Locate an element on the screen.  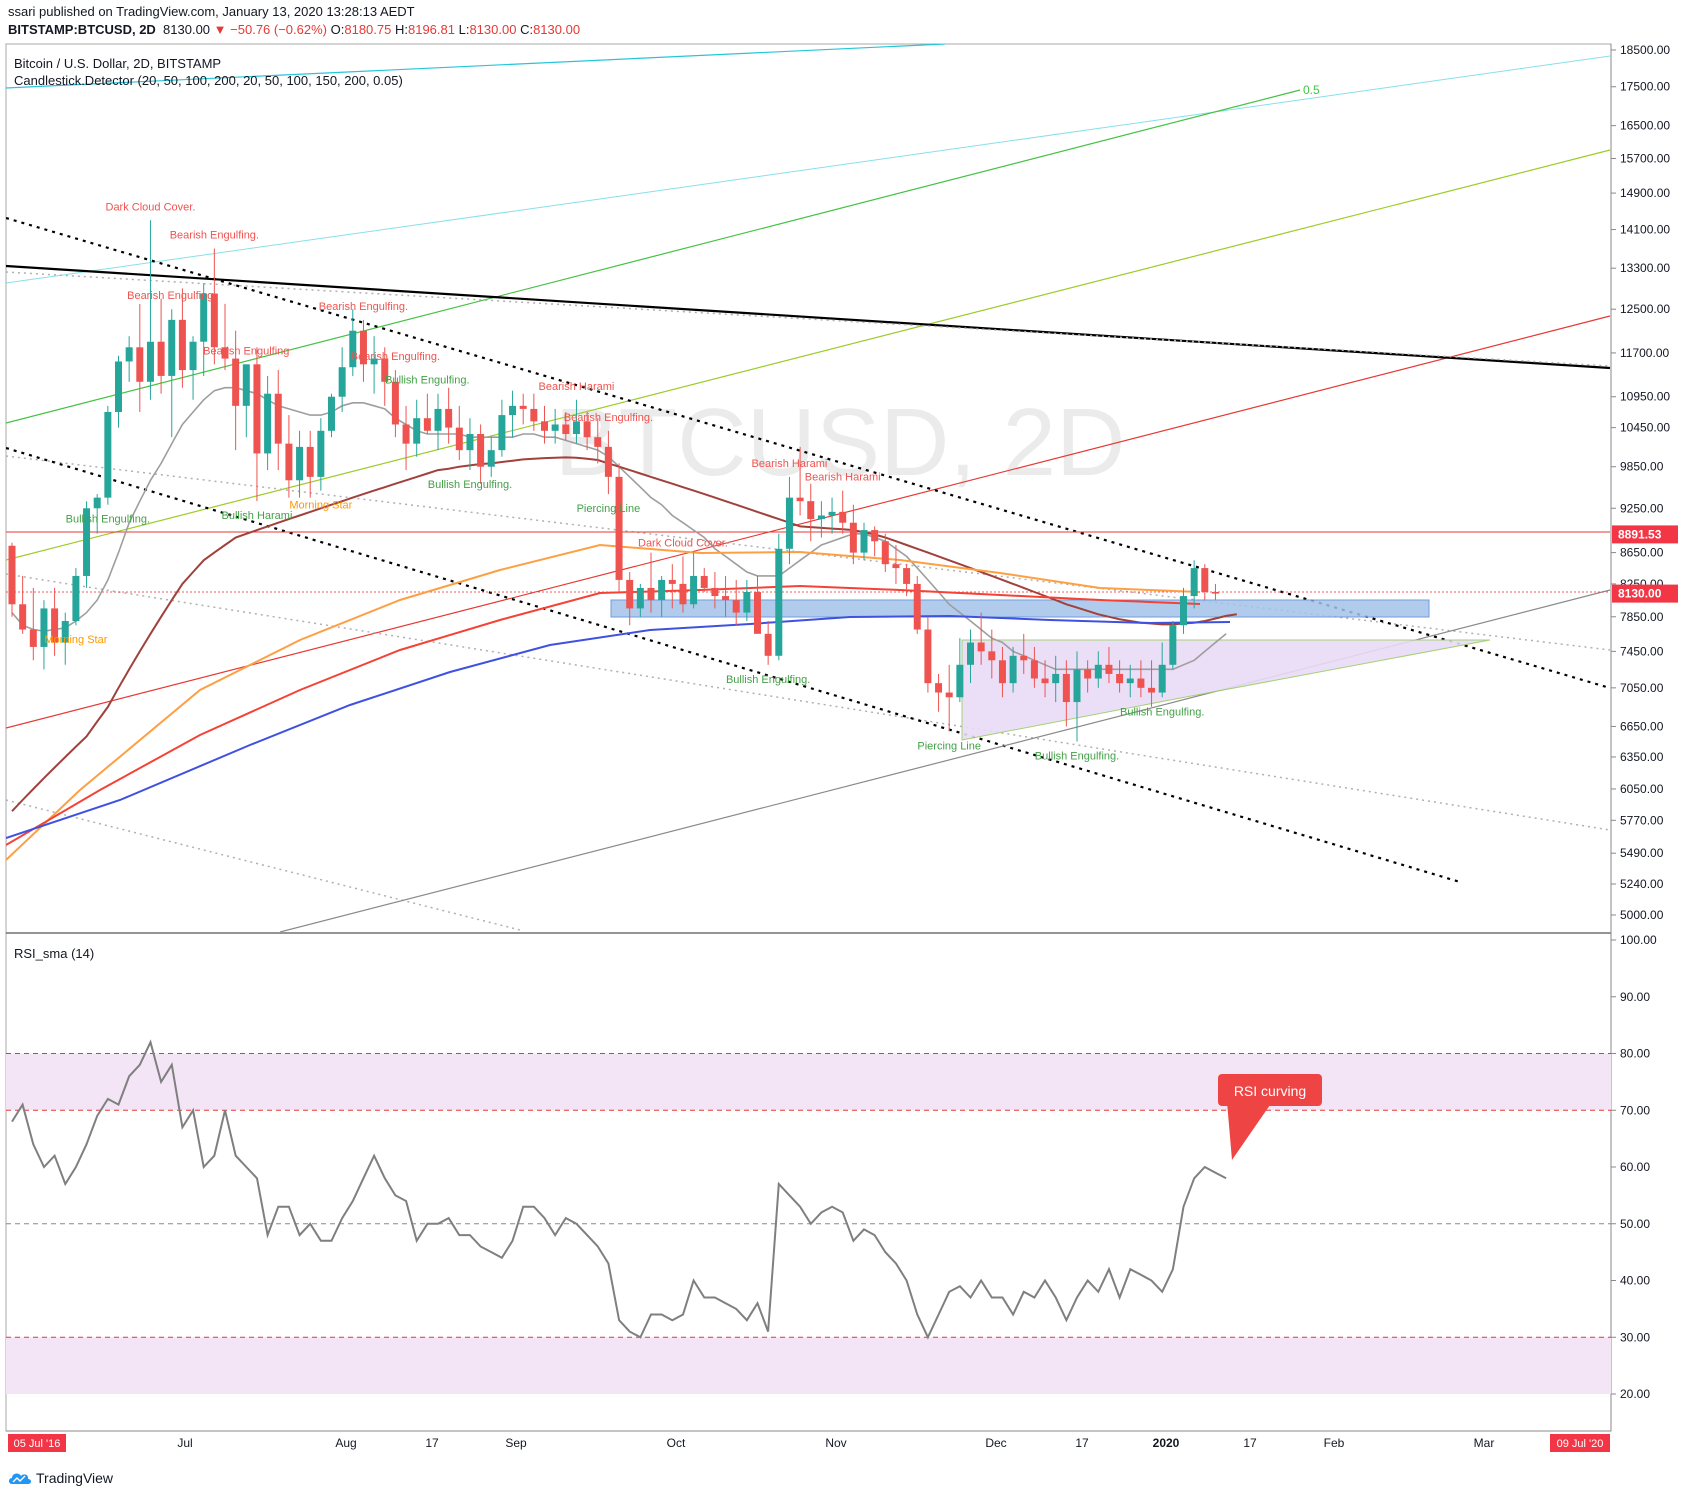
pattern-label: Bullish Engulfing. is located at coordinates (108, 520).